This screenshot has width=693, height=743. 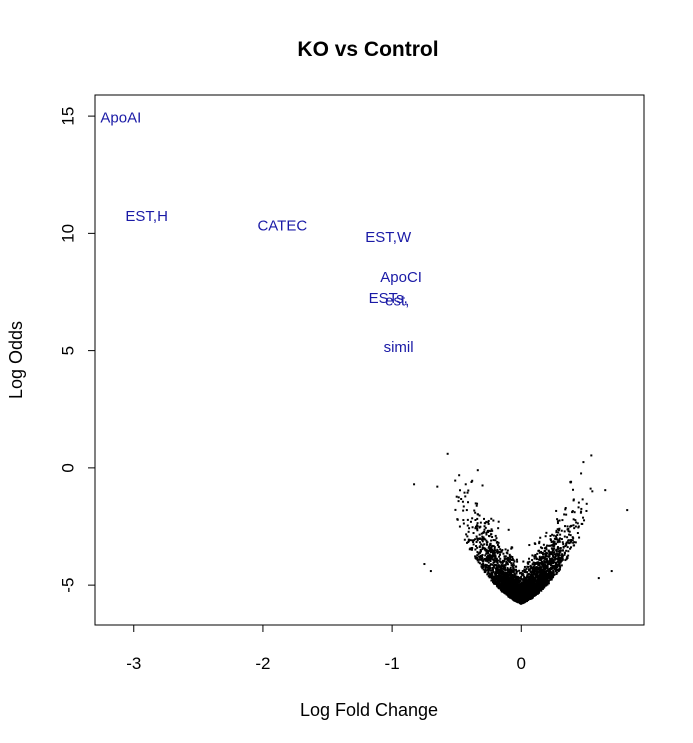 What do you see at coordinates (521, 663) in the screenshot?
I see `x-tick-label: 0` at bounding box center [521, 663].